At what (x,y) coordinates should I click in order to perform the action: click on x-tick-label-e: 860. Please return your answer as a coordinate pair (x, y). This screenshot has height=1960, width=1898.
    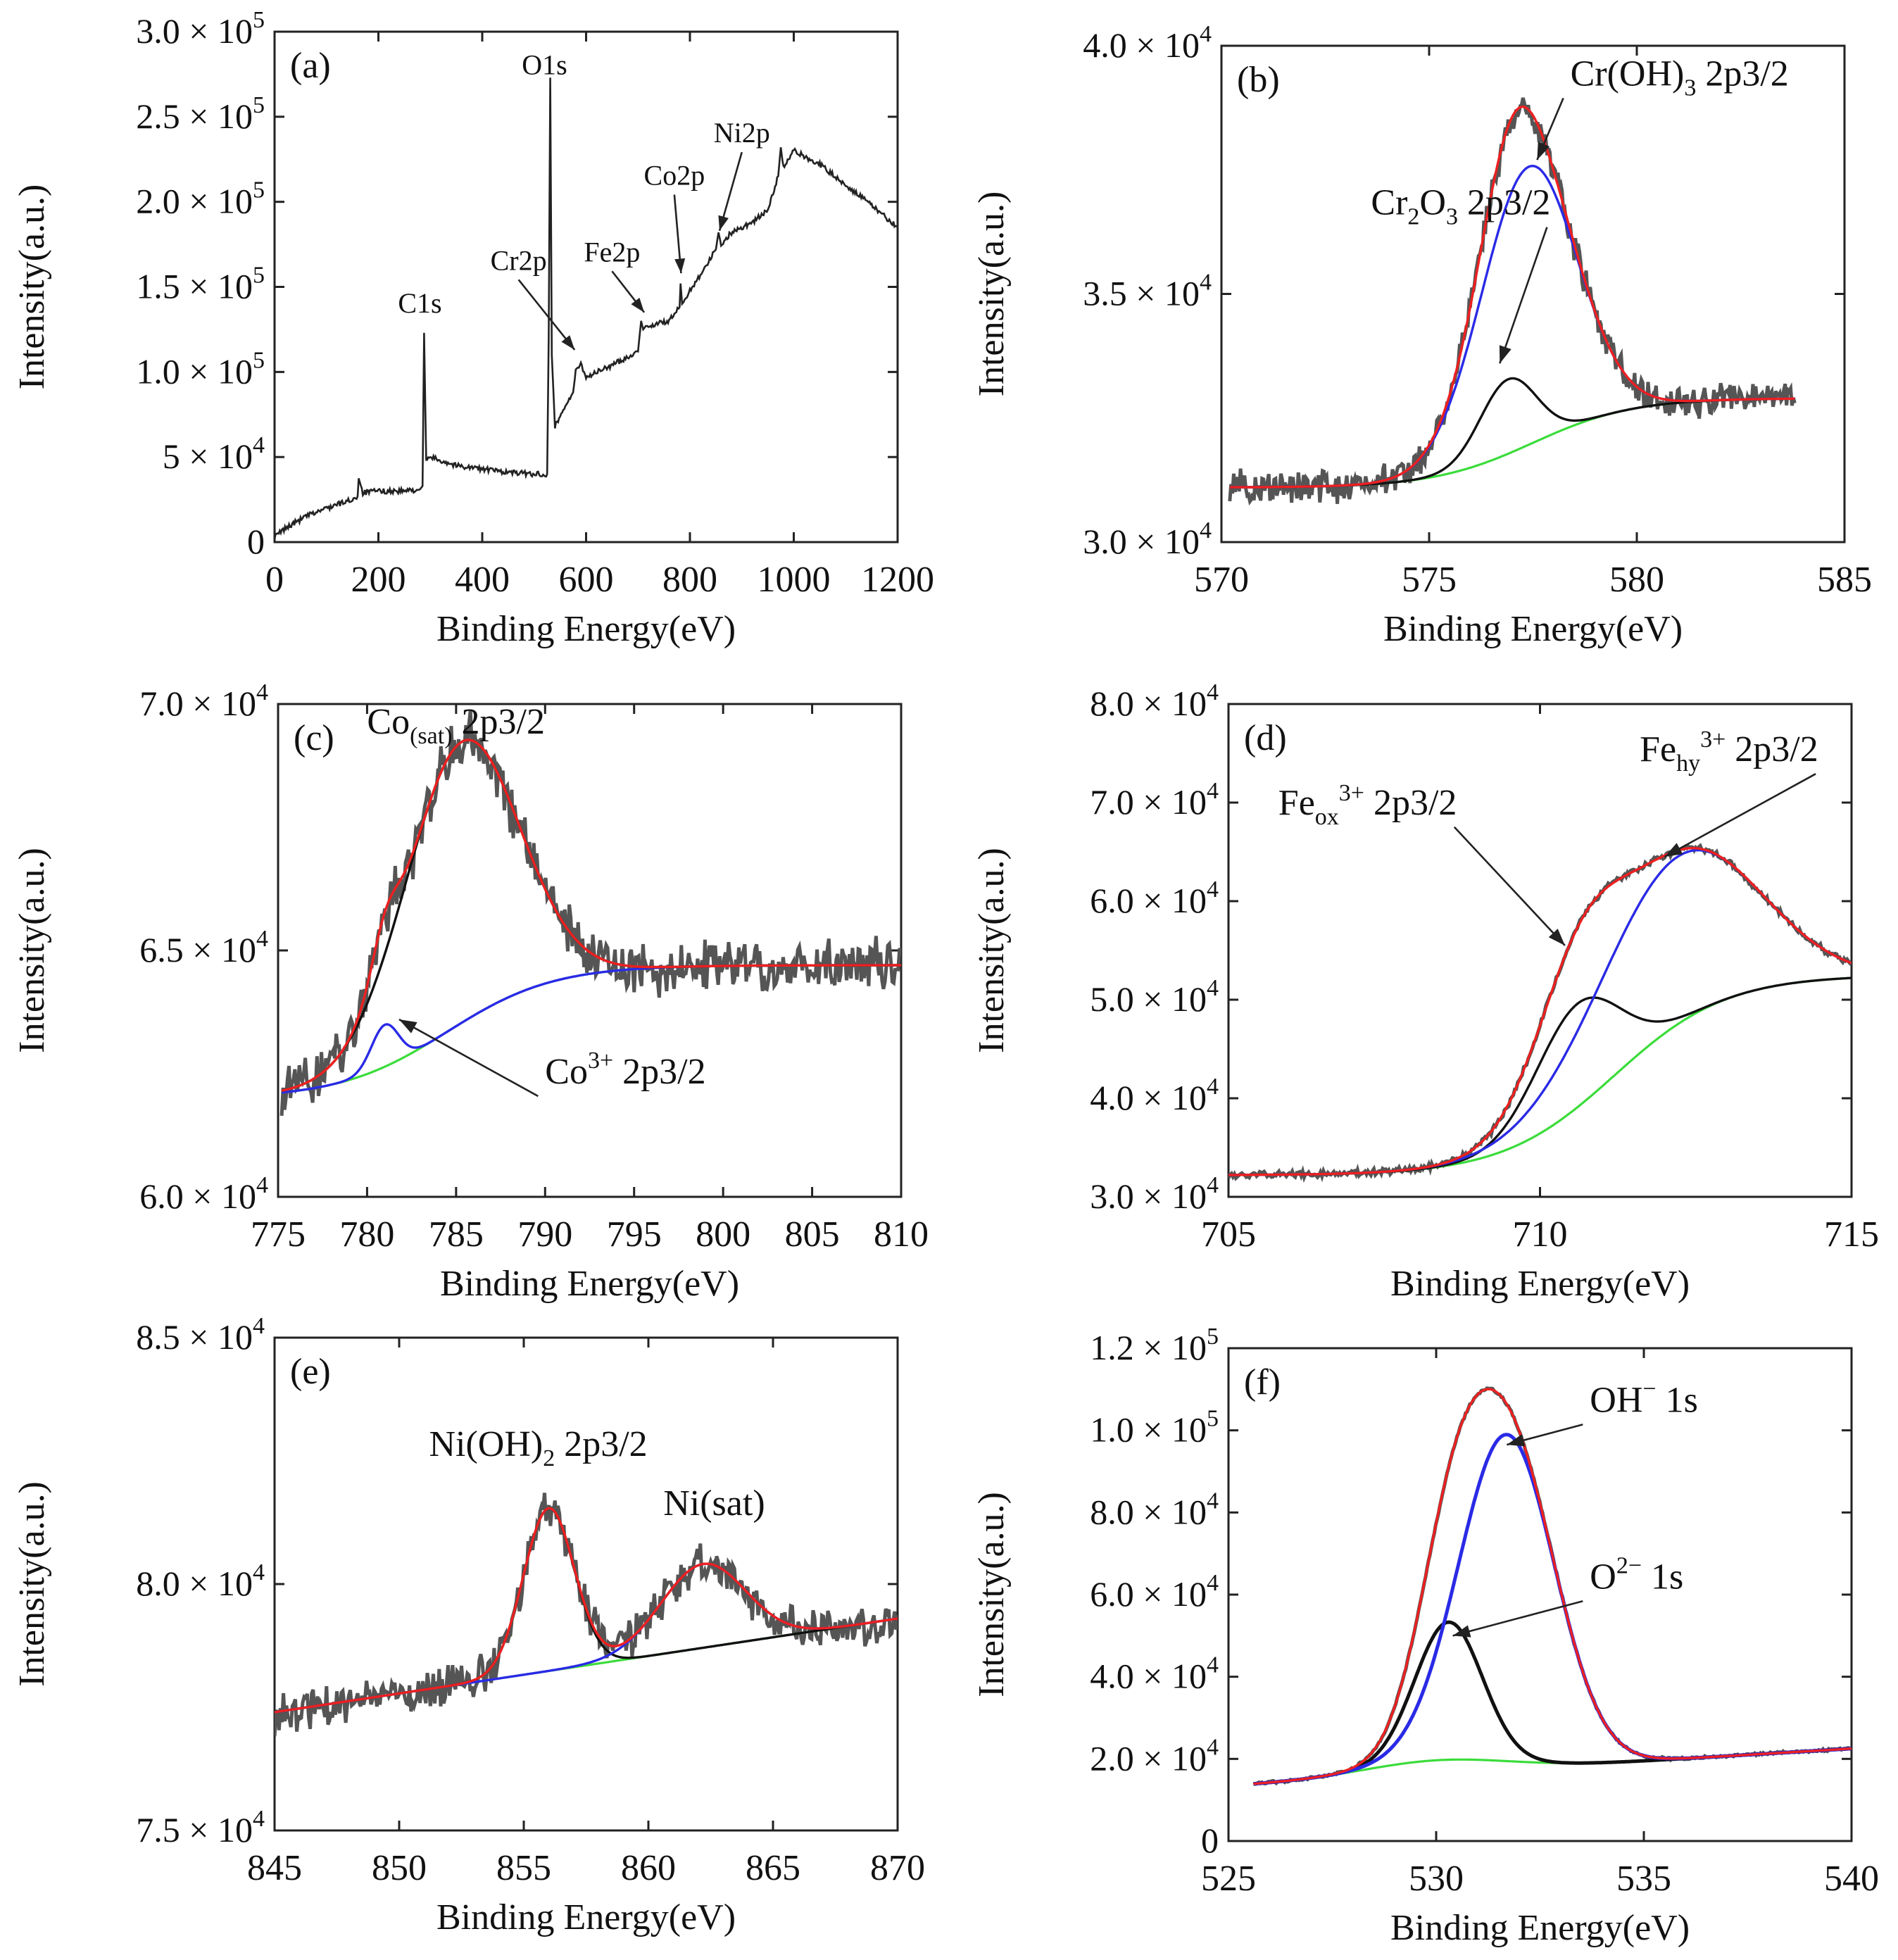
    Looking at the image, I should click on (648, 1868).